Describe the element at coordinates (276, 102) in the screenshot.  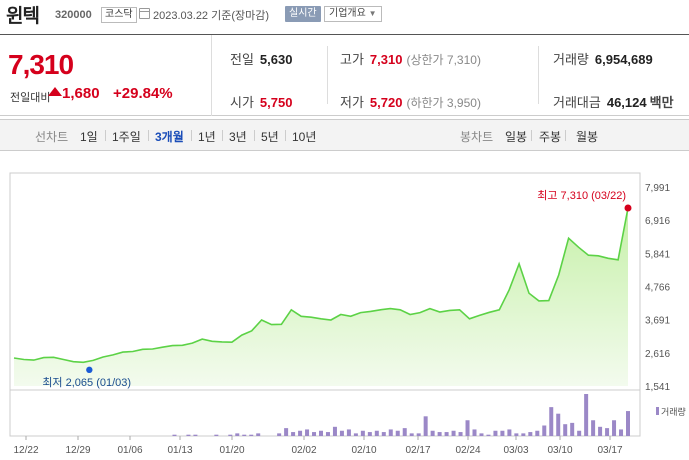
I see `open-value: 5,750` at that location.